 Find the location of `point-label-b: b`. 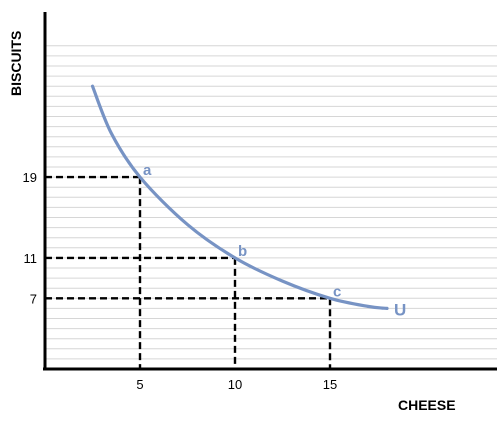

point-label-b: b is located at coordinates (242, 251).